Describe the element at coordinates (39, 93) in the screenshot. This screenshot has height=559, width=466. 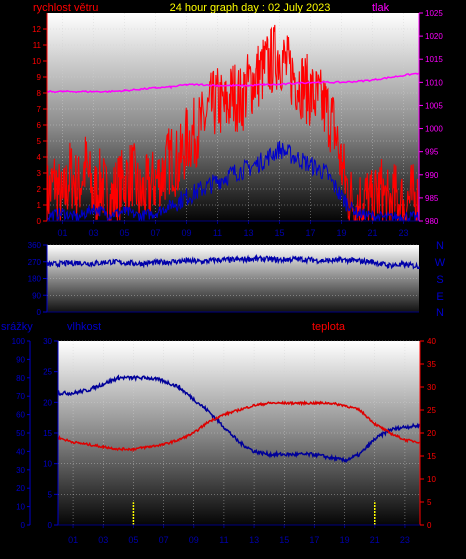
I see `y-tick-label: 8` at that location.